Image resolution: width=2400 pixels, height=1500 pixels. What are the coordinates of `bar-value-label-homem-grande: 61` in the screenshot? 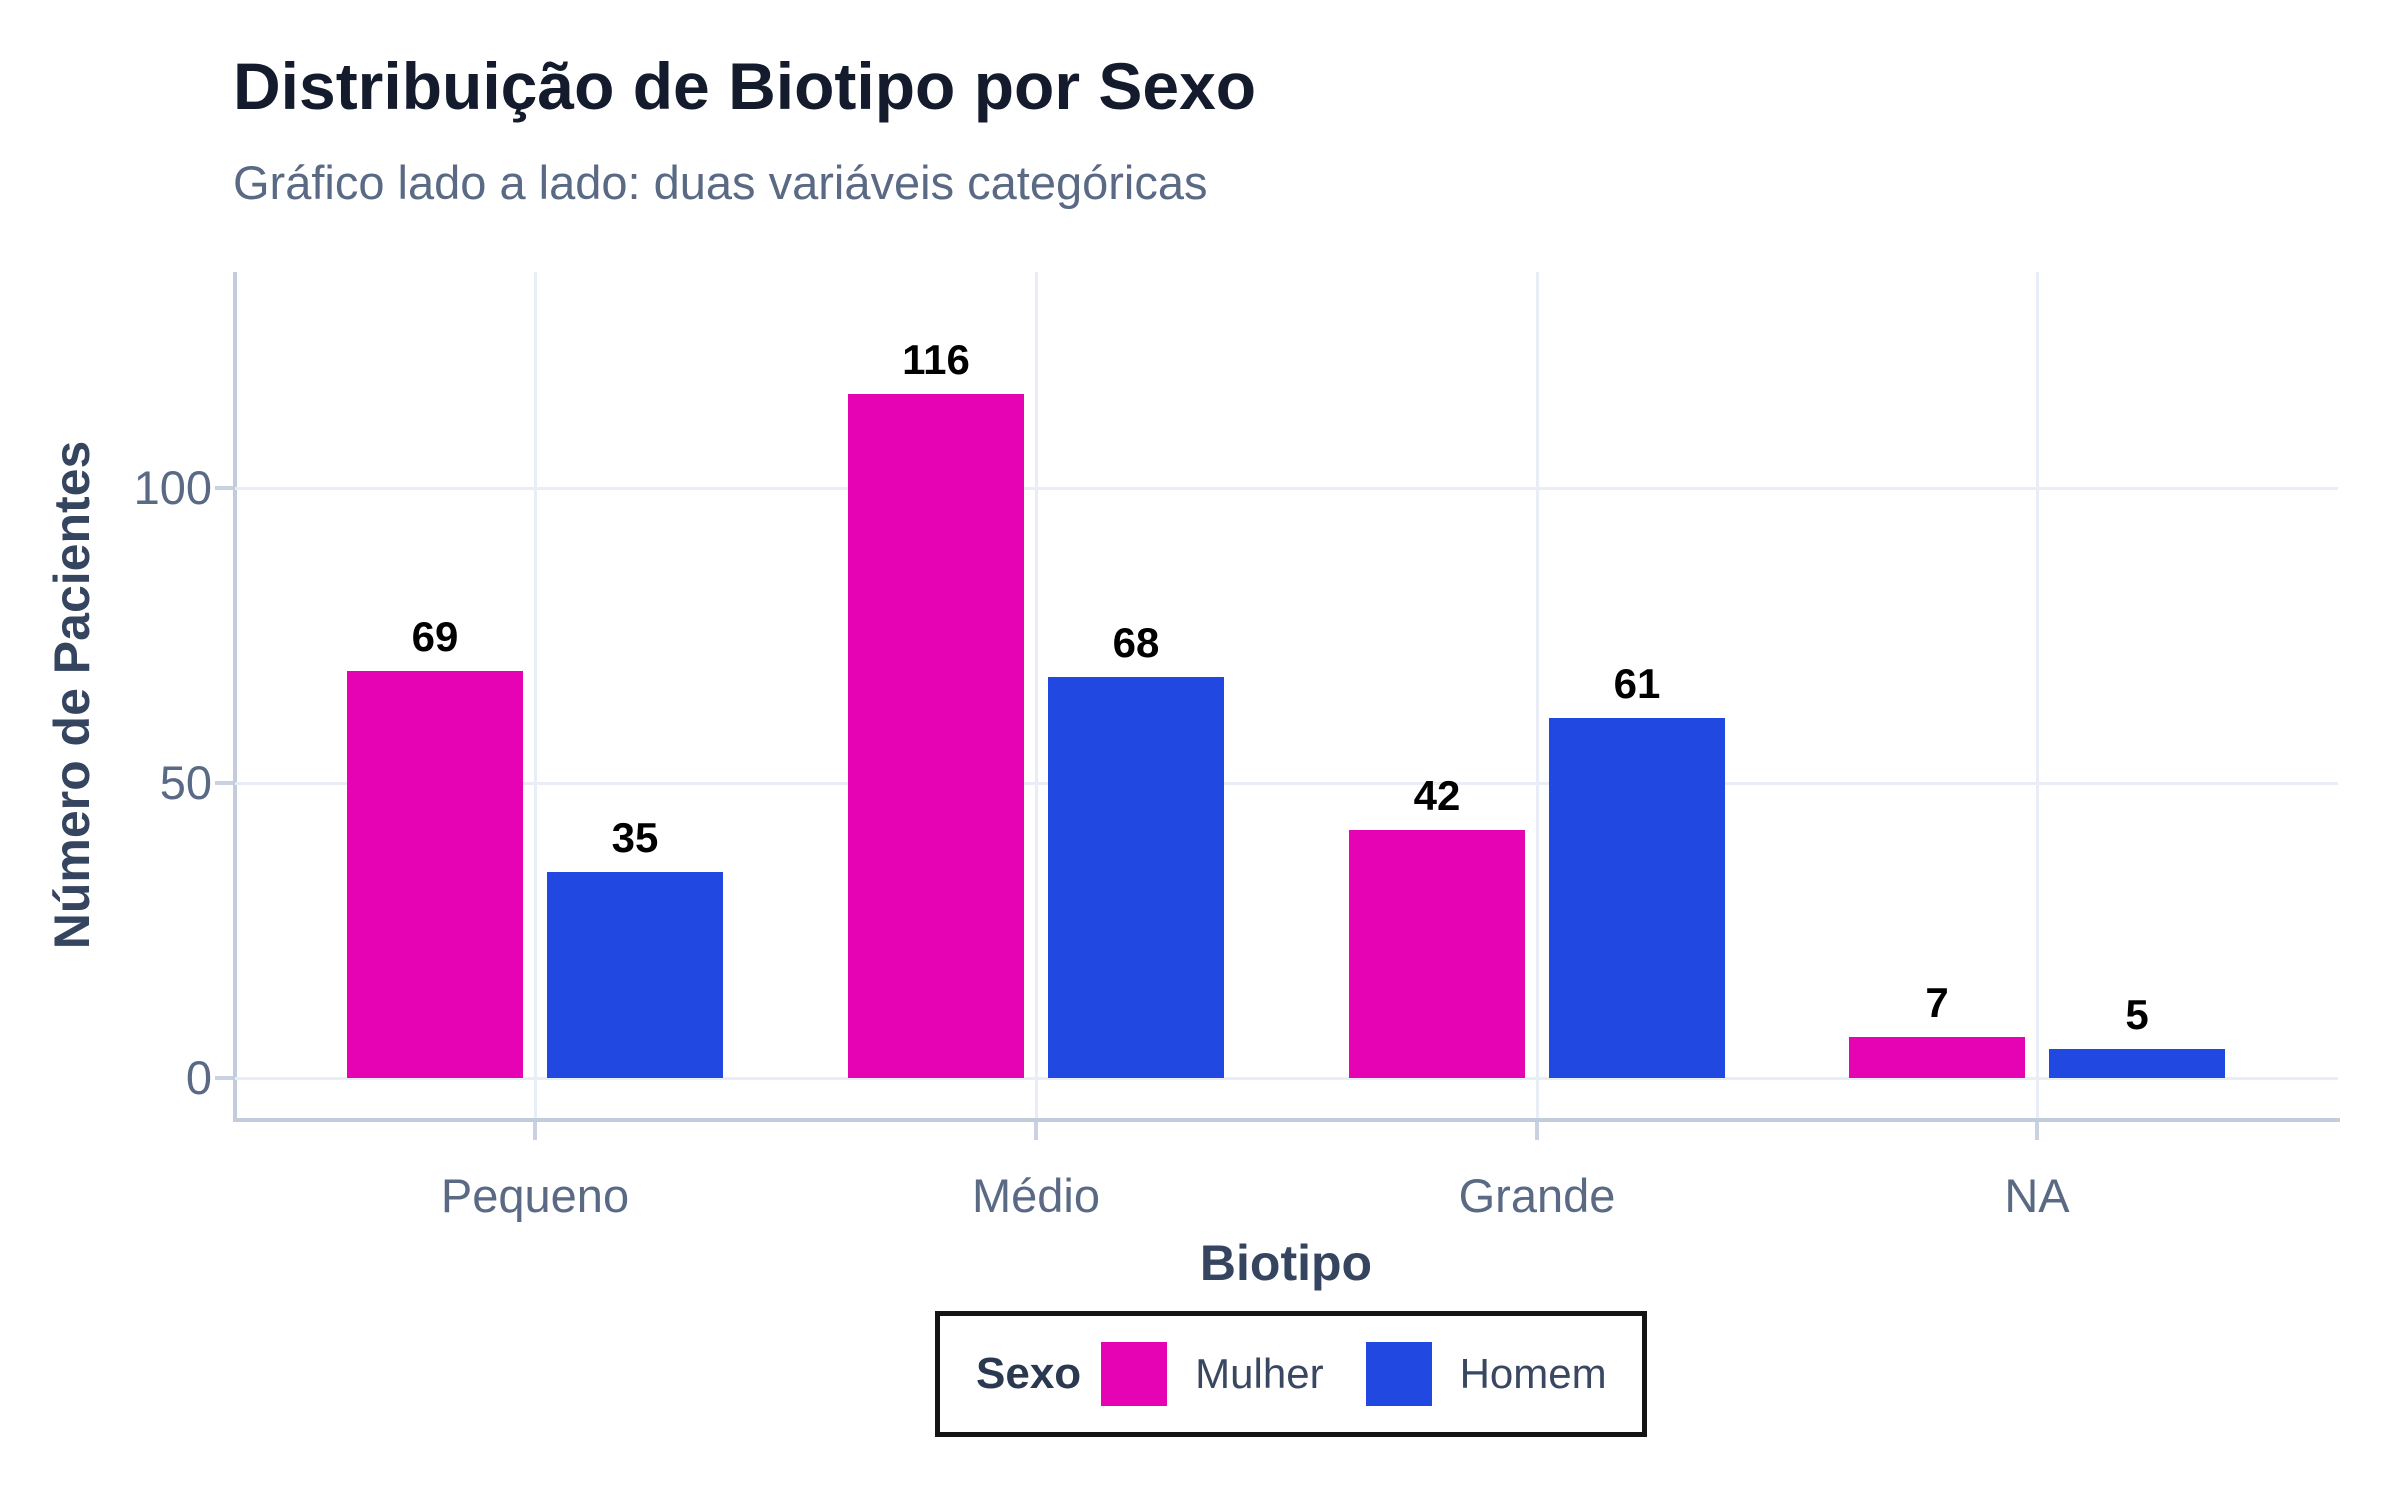 It's located at (1637, 684).